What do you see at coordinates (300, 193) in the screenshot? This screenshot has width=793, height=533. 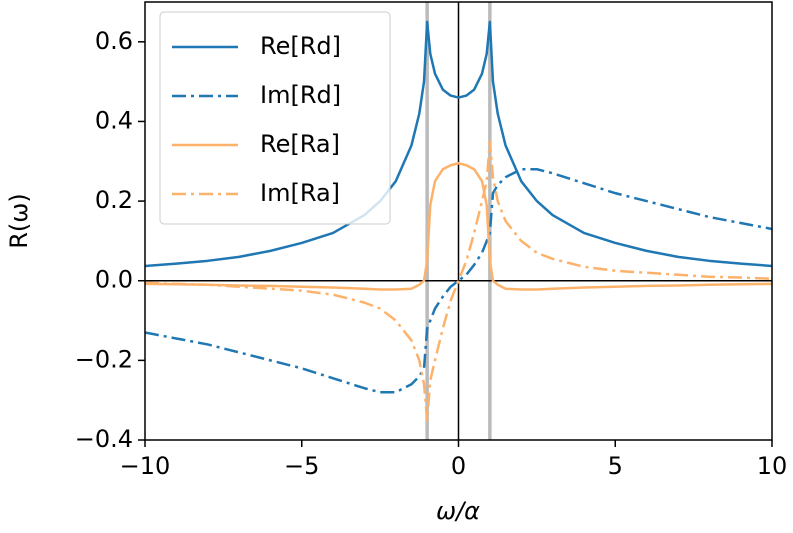 I see `legend-label: Im[Ra]` at bounding box center [300, 193].